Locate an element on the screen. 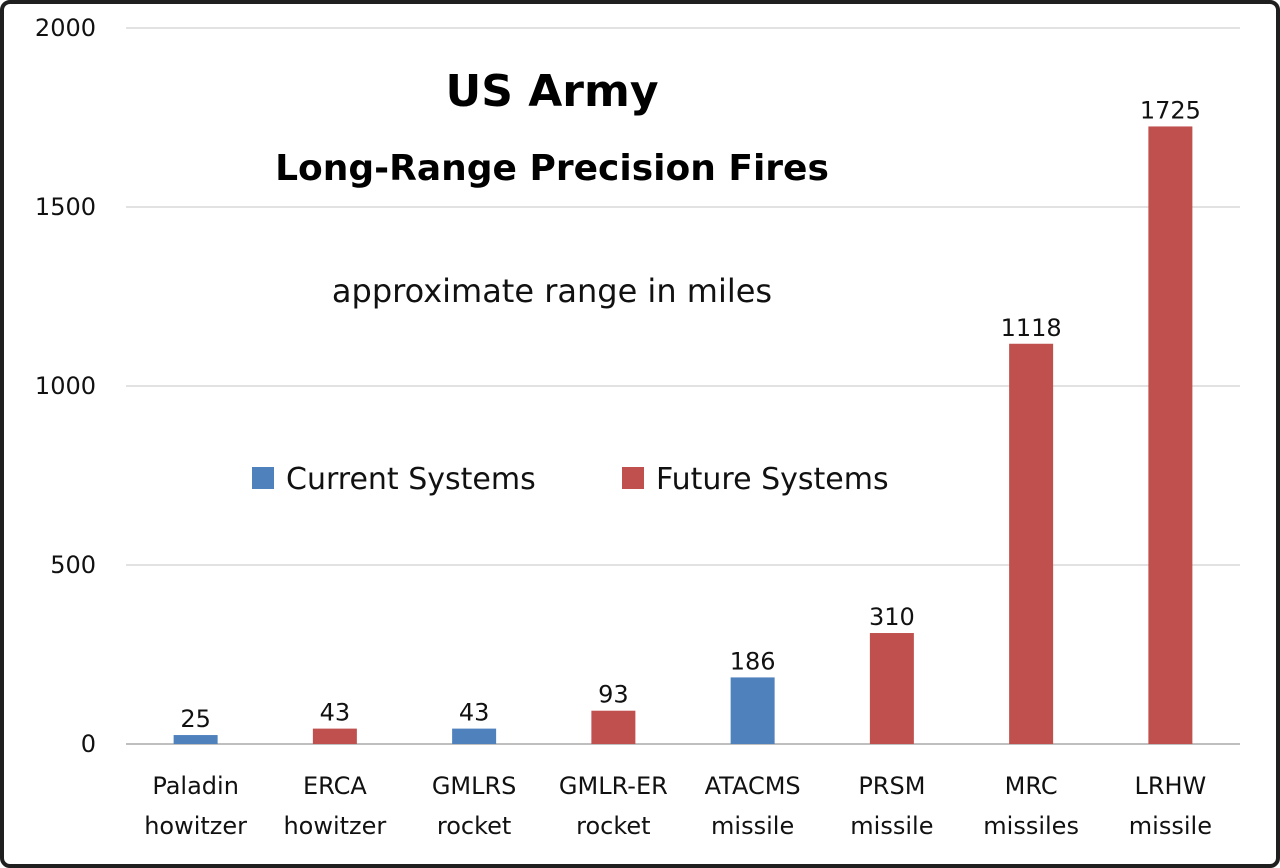 Image resolution: width=1280 pixels, height=868 pixels. bar-prsm is located at coordinates (891, 688).